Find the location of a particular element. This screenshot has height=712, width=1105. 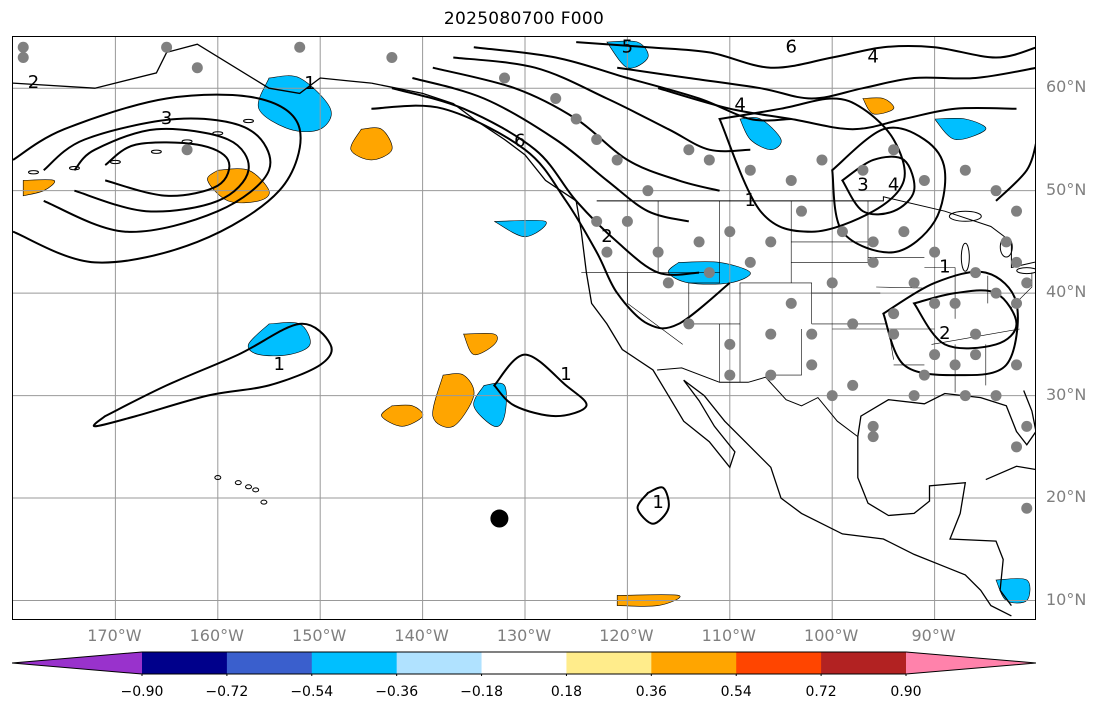

lon-label: 160°W is located at coordinates (216, 635).